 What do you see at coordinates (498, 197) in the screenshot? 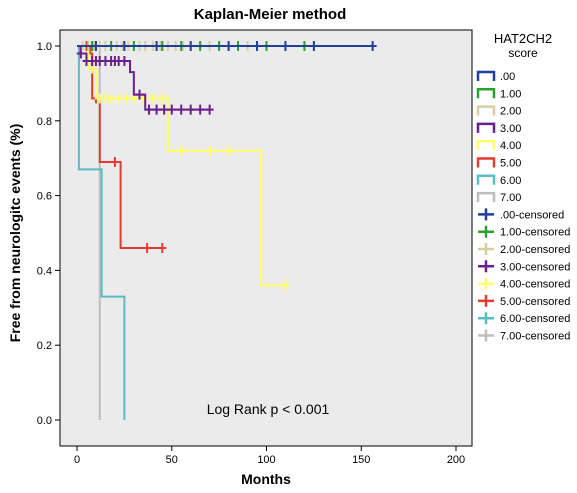
I see `legend-item: 7.00` at bounding box center [498, 197].